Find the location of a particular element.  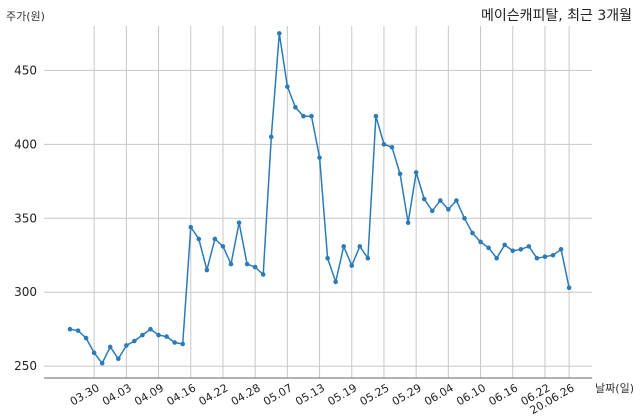

x-tick-label: 04.28 is located at coordinates (246, 394).